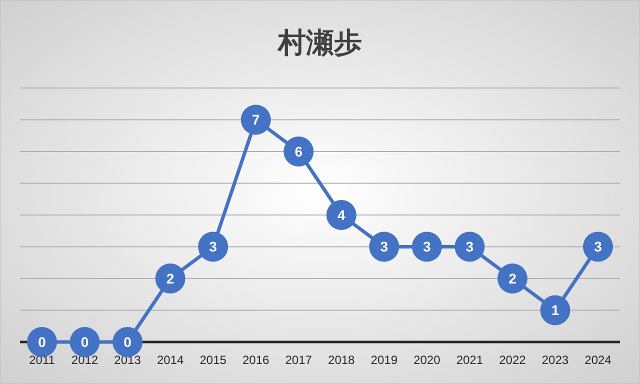 This screenshot has height=384, width=640. I want to click on x-tick-label: 2016, so click(256, 360).